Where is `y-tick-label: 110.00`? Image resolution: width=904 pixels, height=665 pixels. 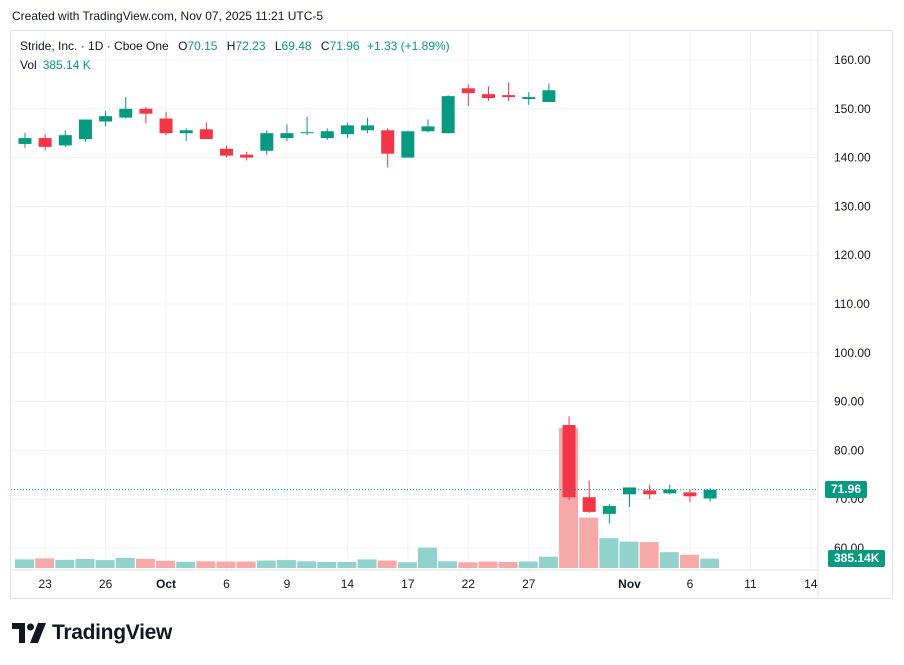 y-tick-label: 110.00 is located at coordinates (852, 304).